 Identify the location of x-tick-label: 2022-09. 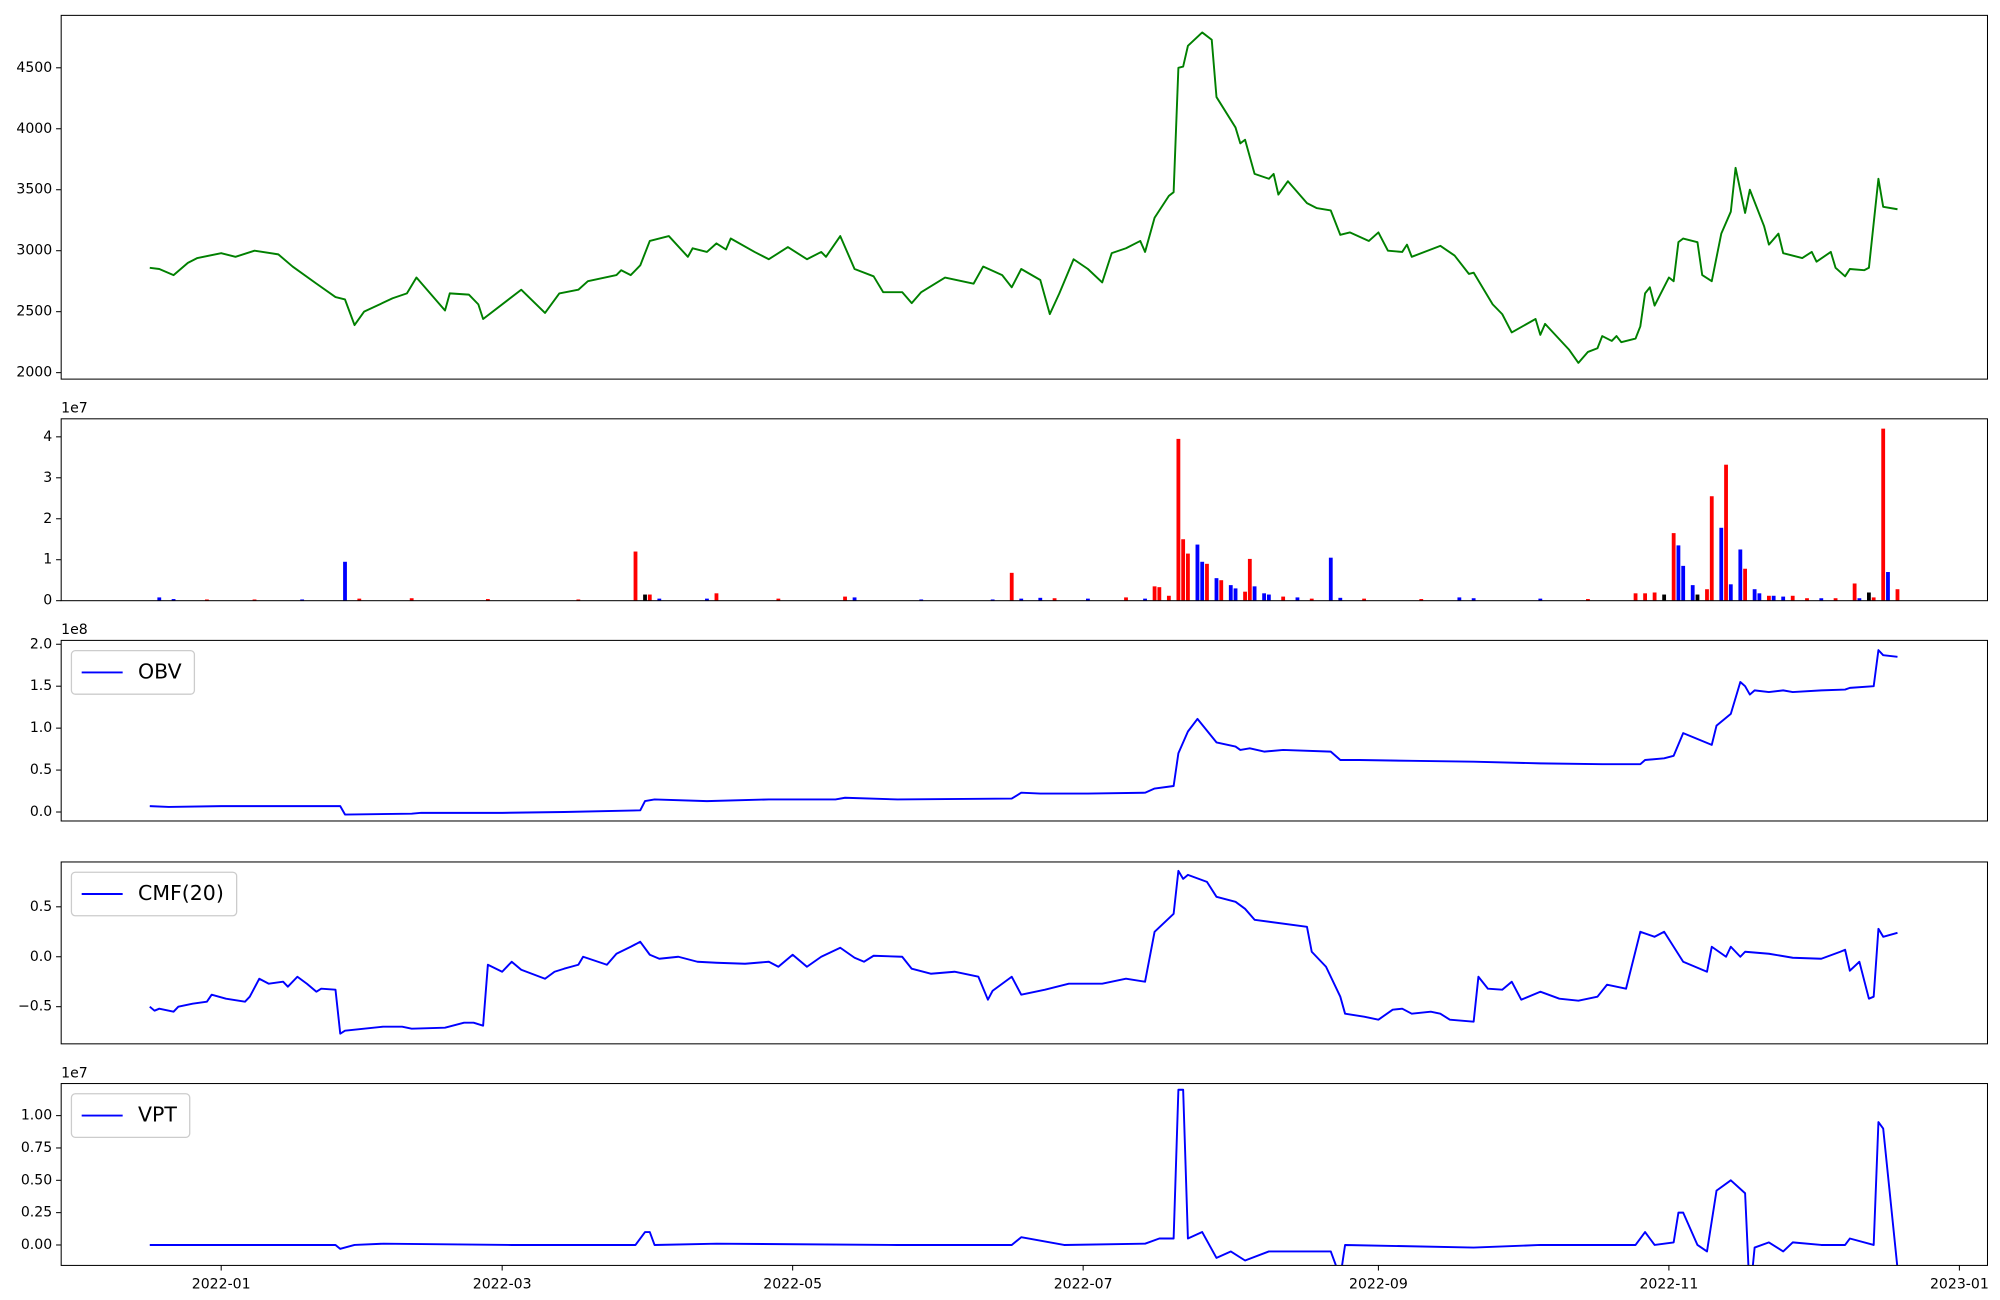
(1378, 1285).